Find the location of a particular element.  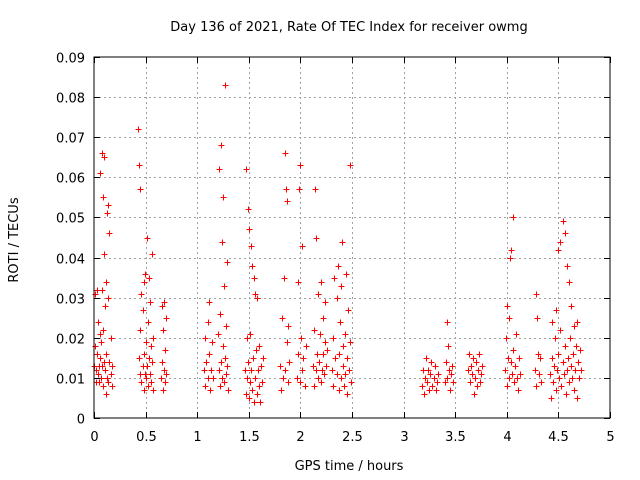

y-tick-label: 0.05 is located at coordinates (70, 219).